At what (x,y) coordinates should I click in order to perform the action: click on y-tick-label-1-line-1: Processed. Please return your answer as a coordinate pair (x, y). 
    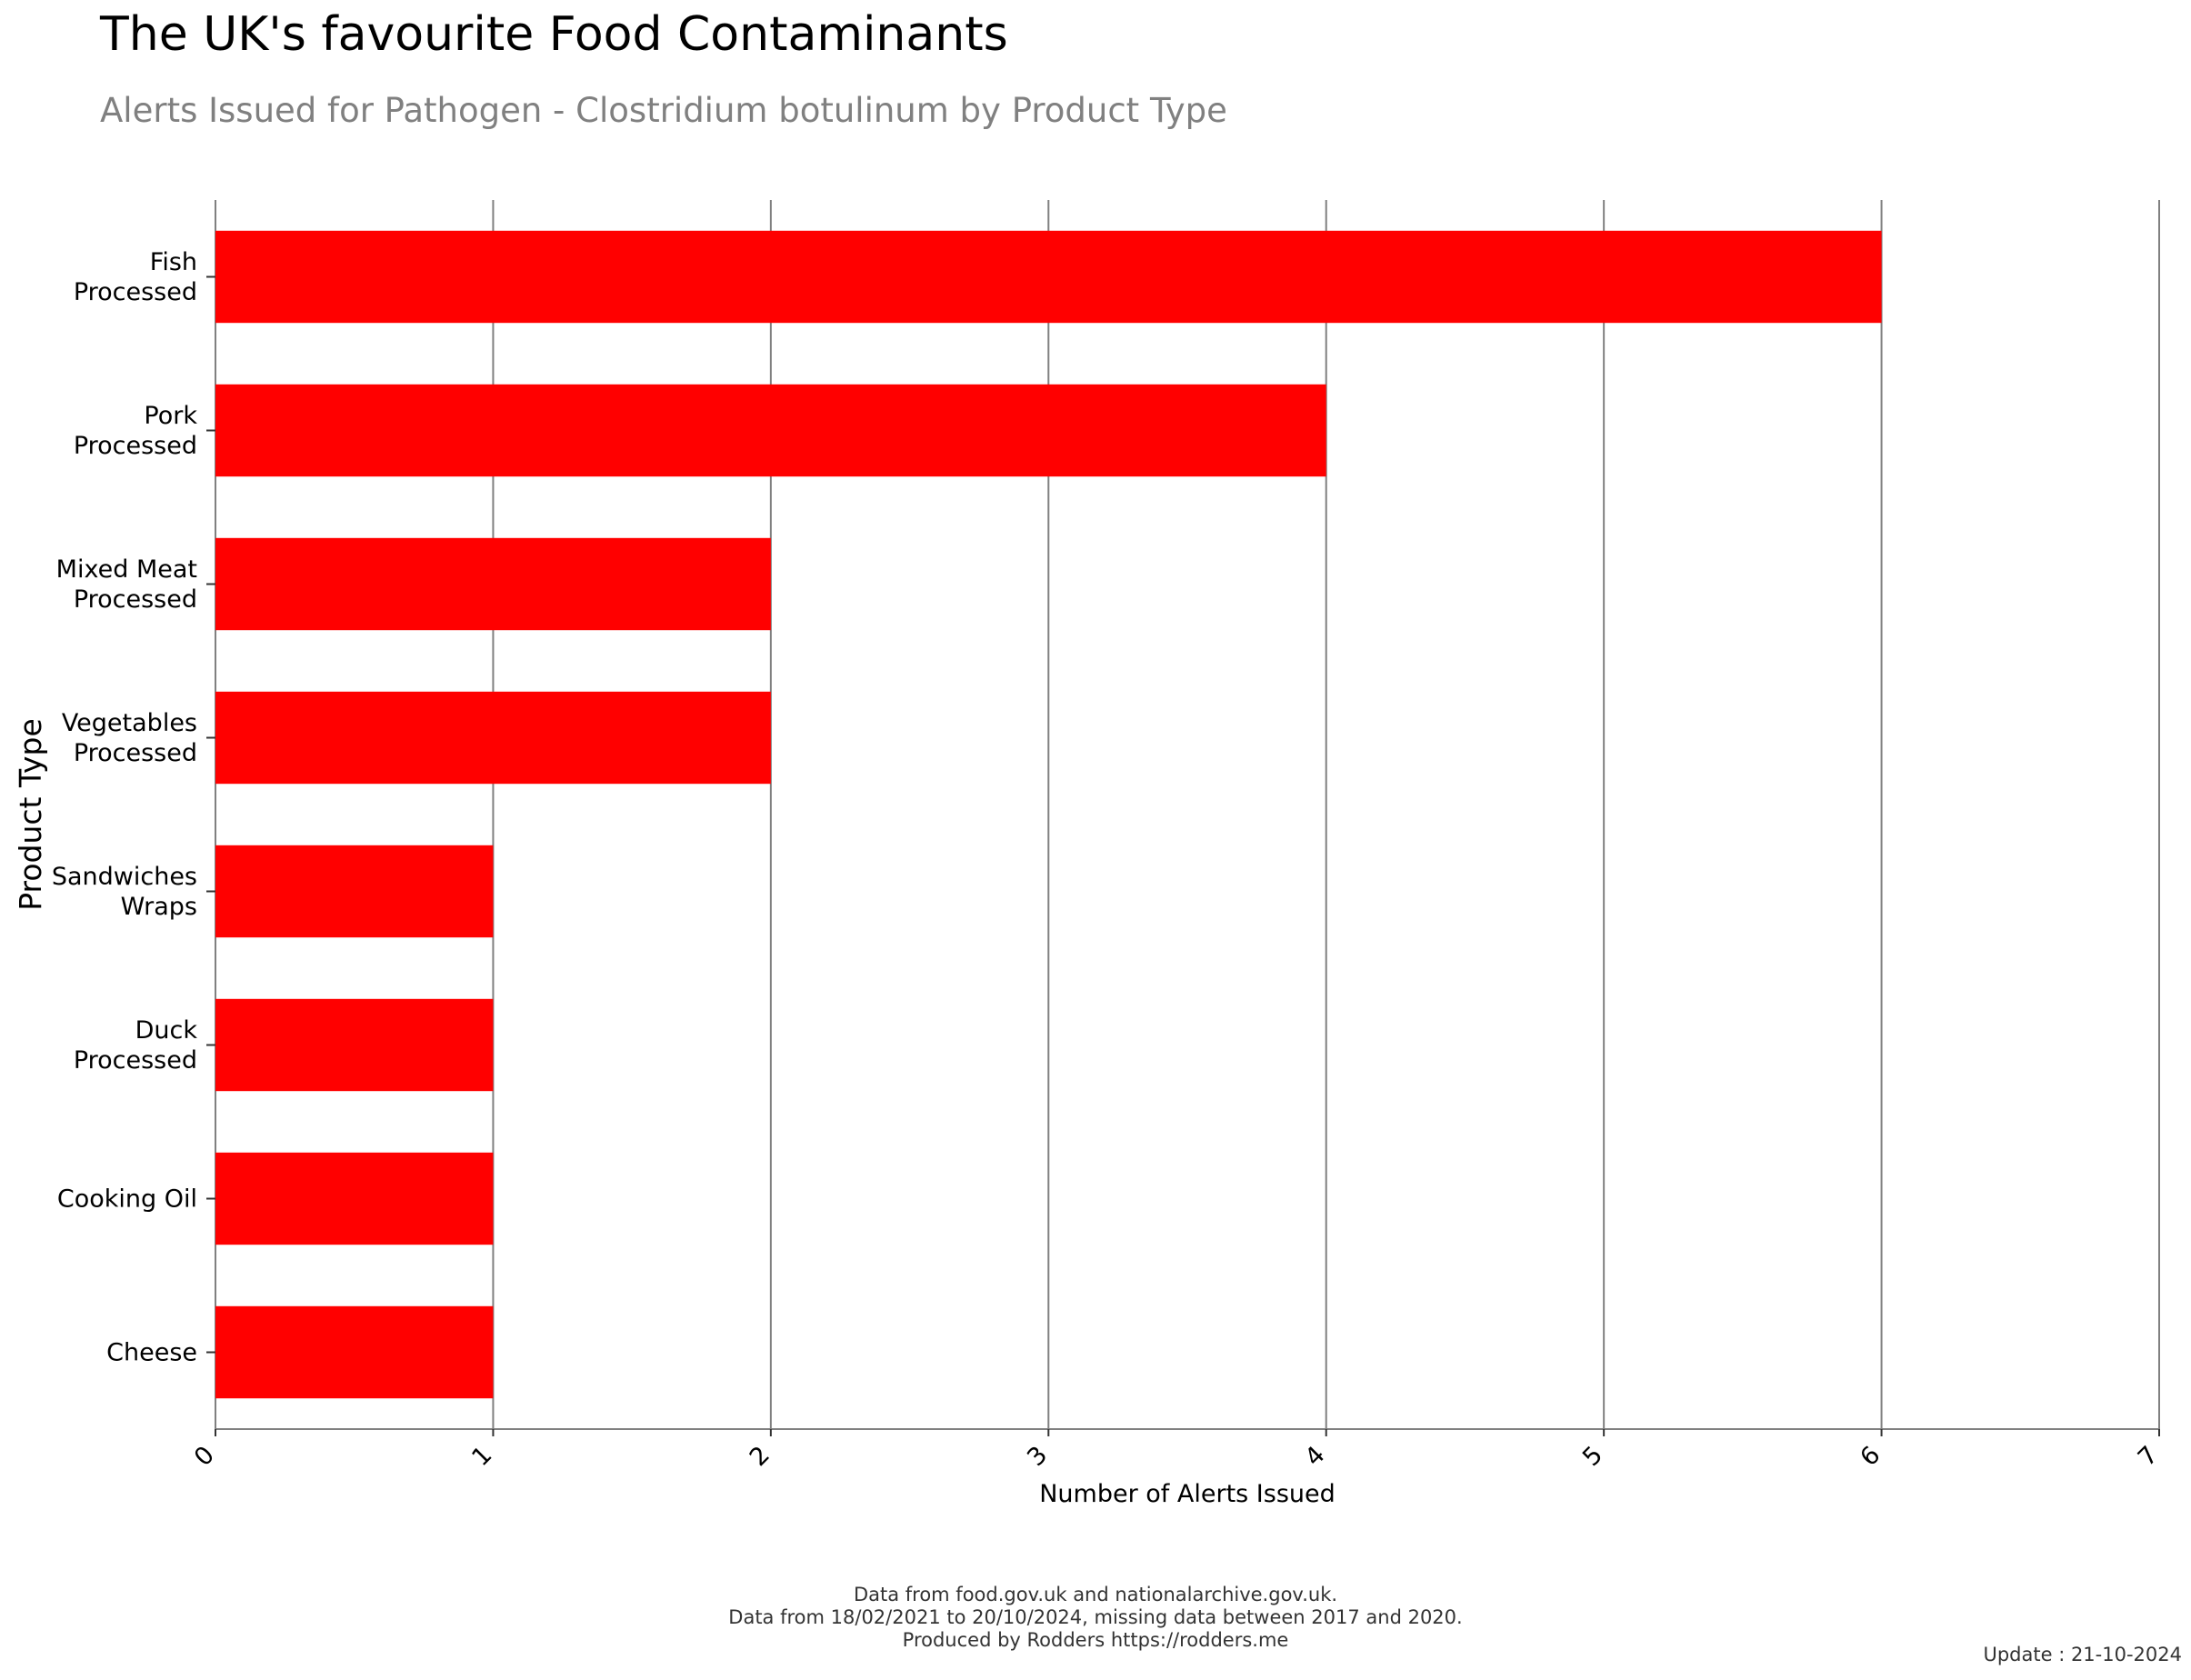
    Looking at the image, I should click on (135, 446).